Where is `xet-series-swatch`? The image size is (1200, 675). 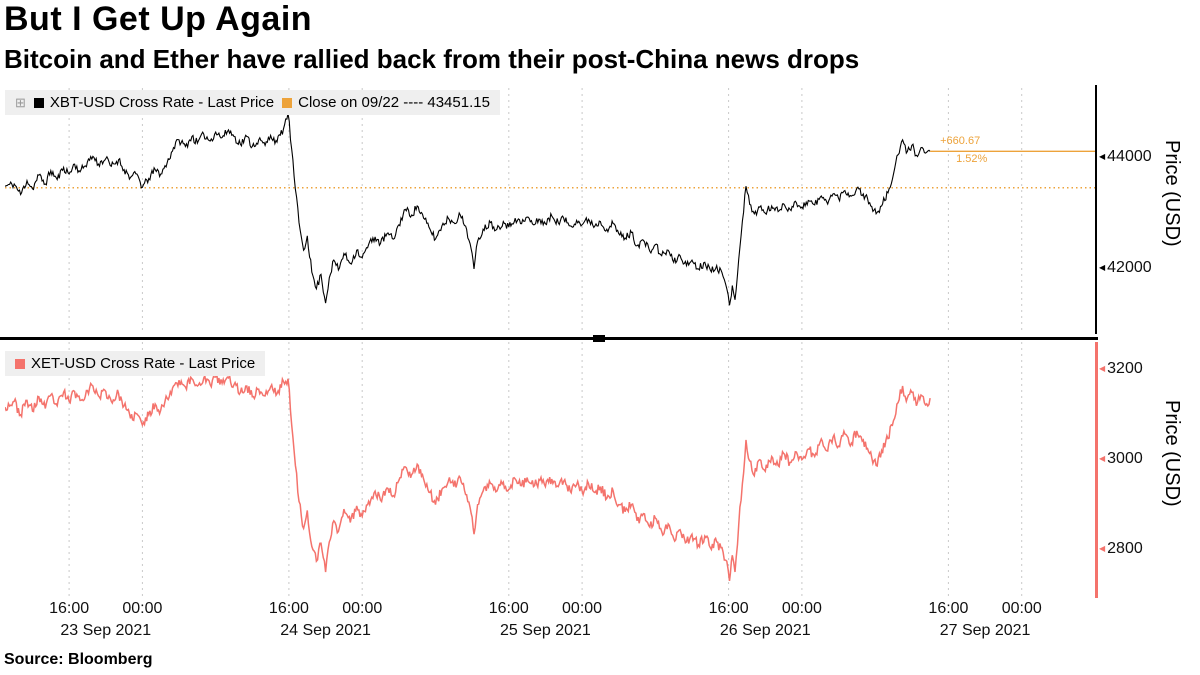 xet-series-swatch is located at coordinates (20, 363).